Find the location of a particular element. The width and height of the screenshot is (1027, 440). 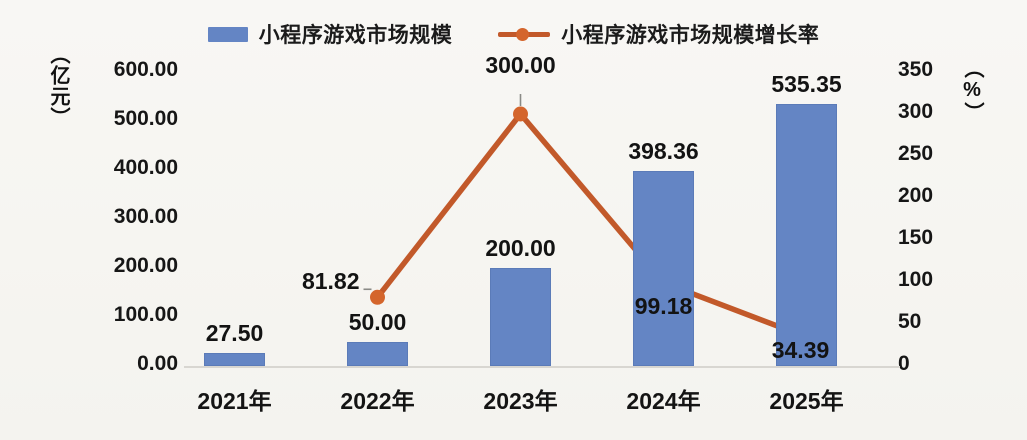

x-axis-label-2025年: 2025年 is located at coordinates (806, 401).